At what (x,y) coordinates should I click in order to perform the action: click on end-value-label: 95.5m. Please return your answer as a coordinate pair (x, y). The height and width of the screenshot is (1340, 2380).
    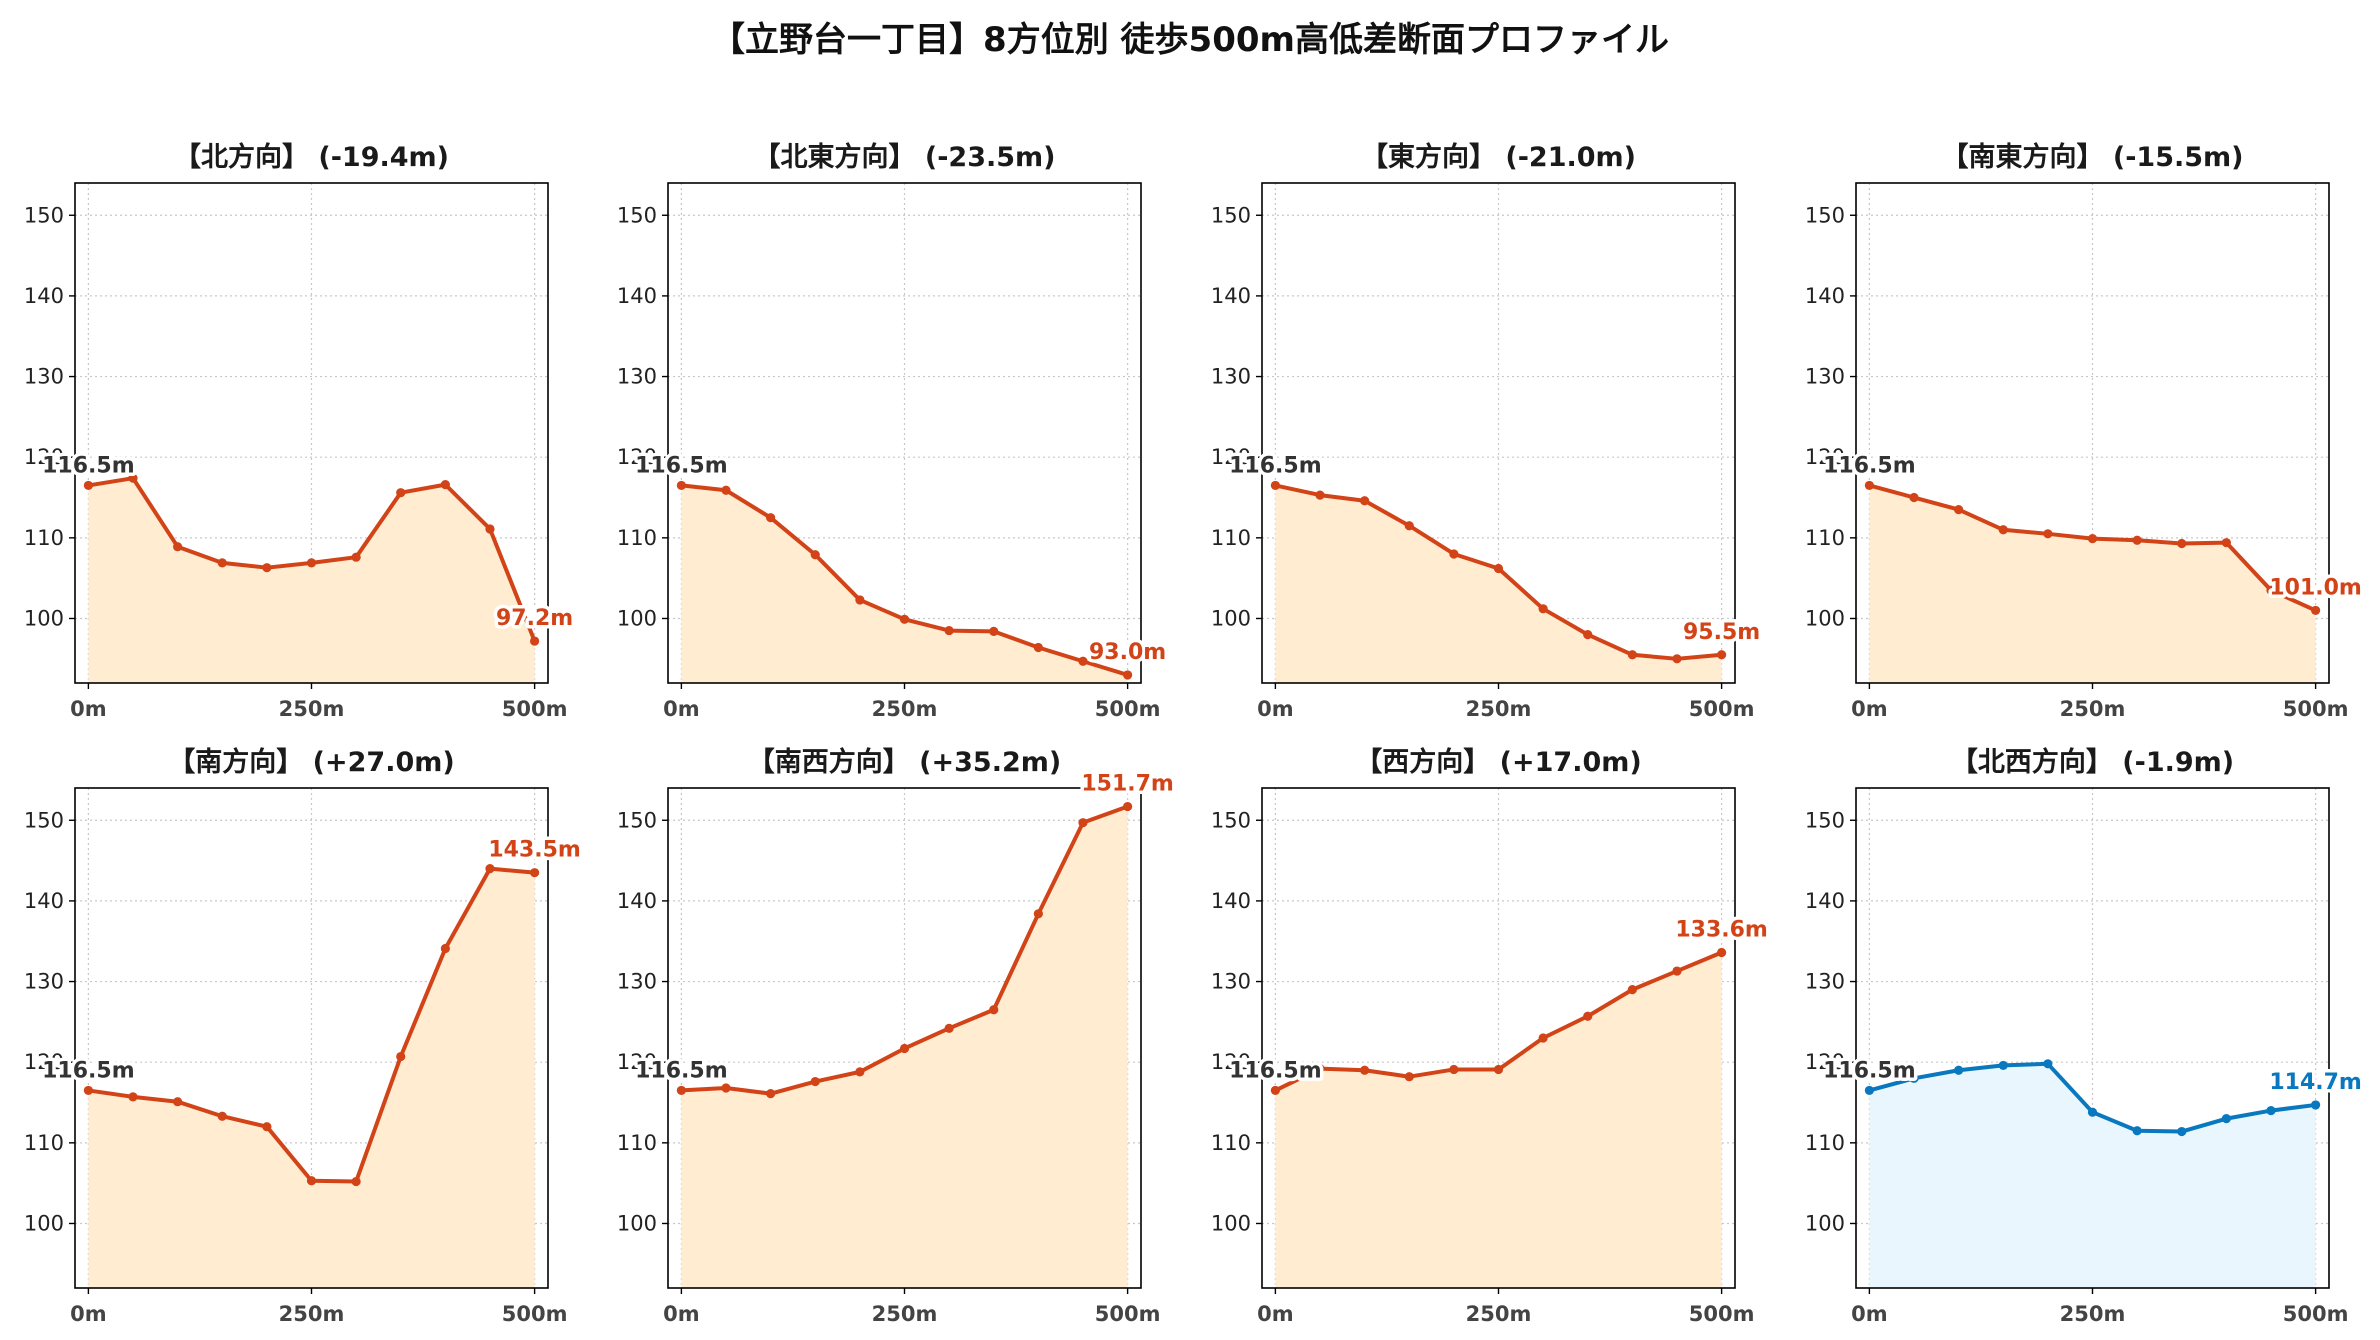
    Looking at the image, I should click on (1721, 632).